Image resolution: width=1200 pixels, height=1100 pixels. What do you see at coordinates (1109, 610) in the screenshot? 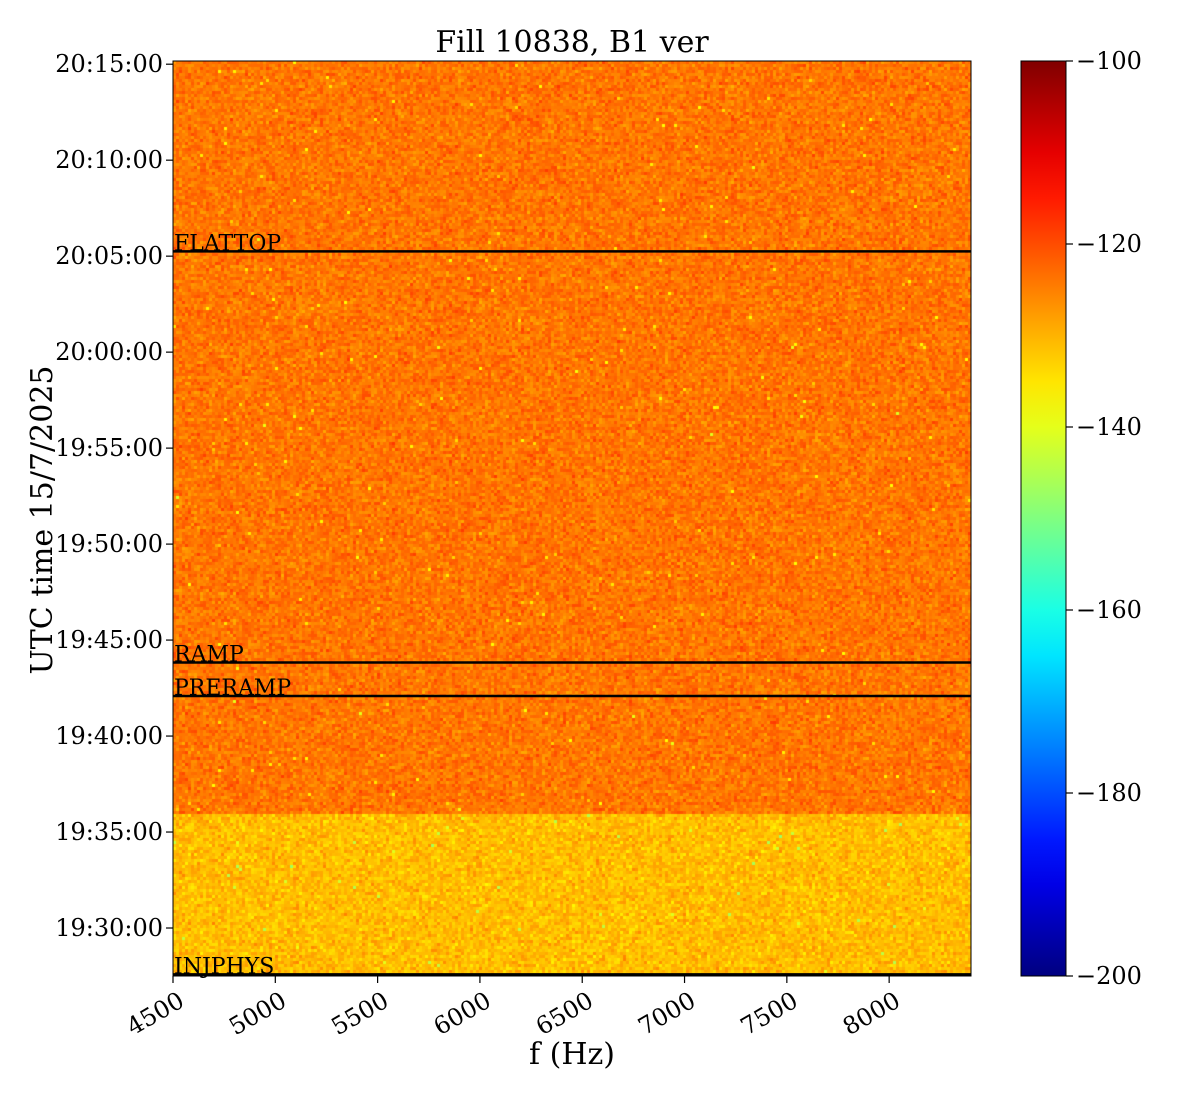
I see `colorbar-tick-label: −160` at bounding box center [1109, 610].